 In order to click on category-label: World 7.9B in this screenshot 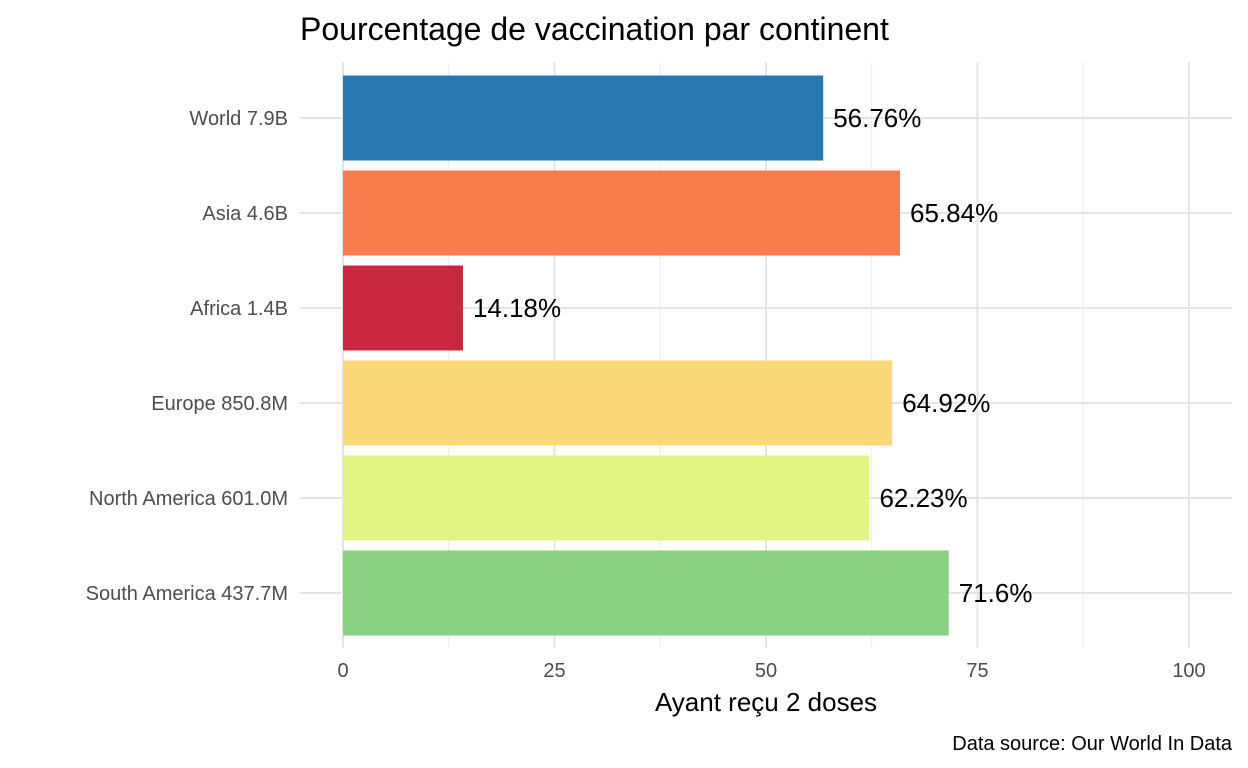, I will do `click(238, 119)`.